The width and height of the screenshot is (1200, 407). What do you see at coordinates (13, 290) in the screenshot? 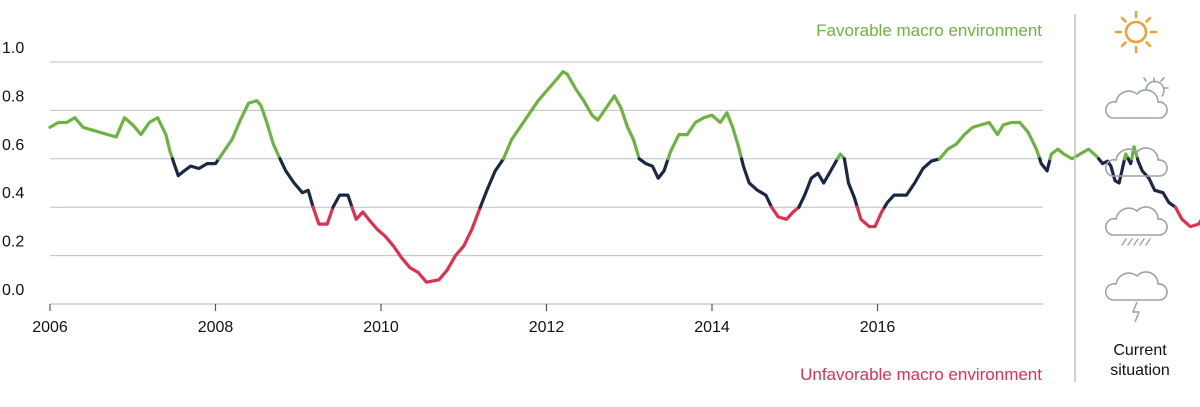
I see `y-tick-label: 0.0` at bounding box center [13, 290].